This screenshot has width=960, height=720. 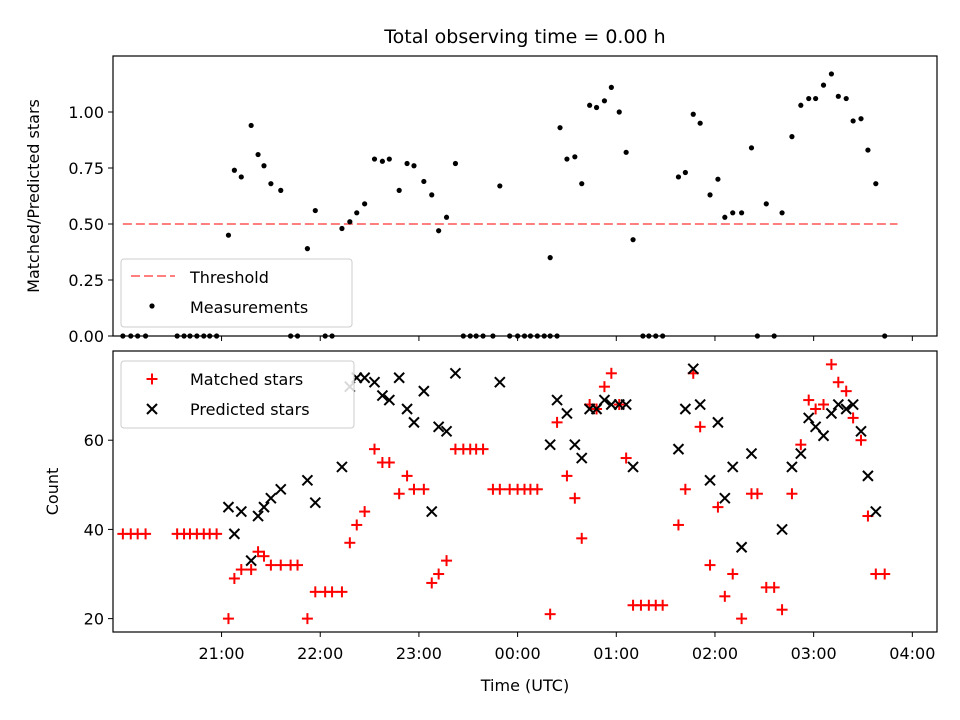 I want to click on bottom-y-axis-label: Count, so click(x=52, y=492).